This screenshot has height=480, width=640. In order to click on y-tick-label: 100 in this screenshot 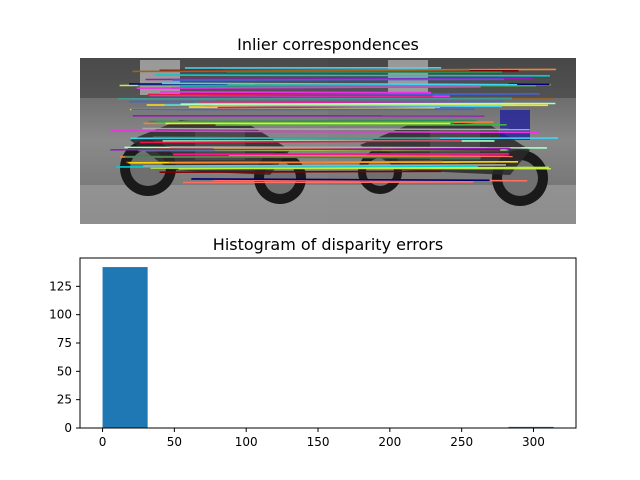, I will do `click(60, 315)`.